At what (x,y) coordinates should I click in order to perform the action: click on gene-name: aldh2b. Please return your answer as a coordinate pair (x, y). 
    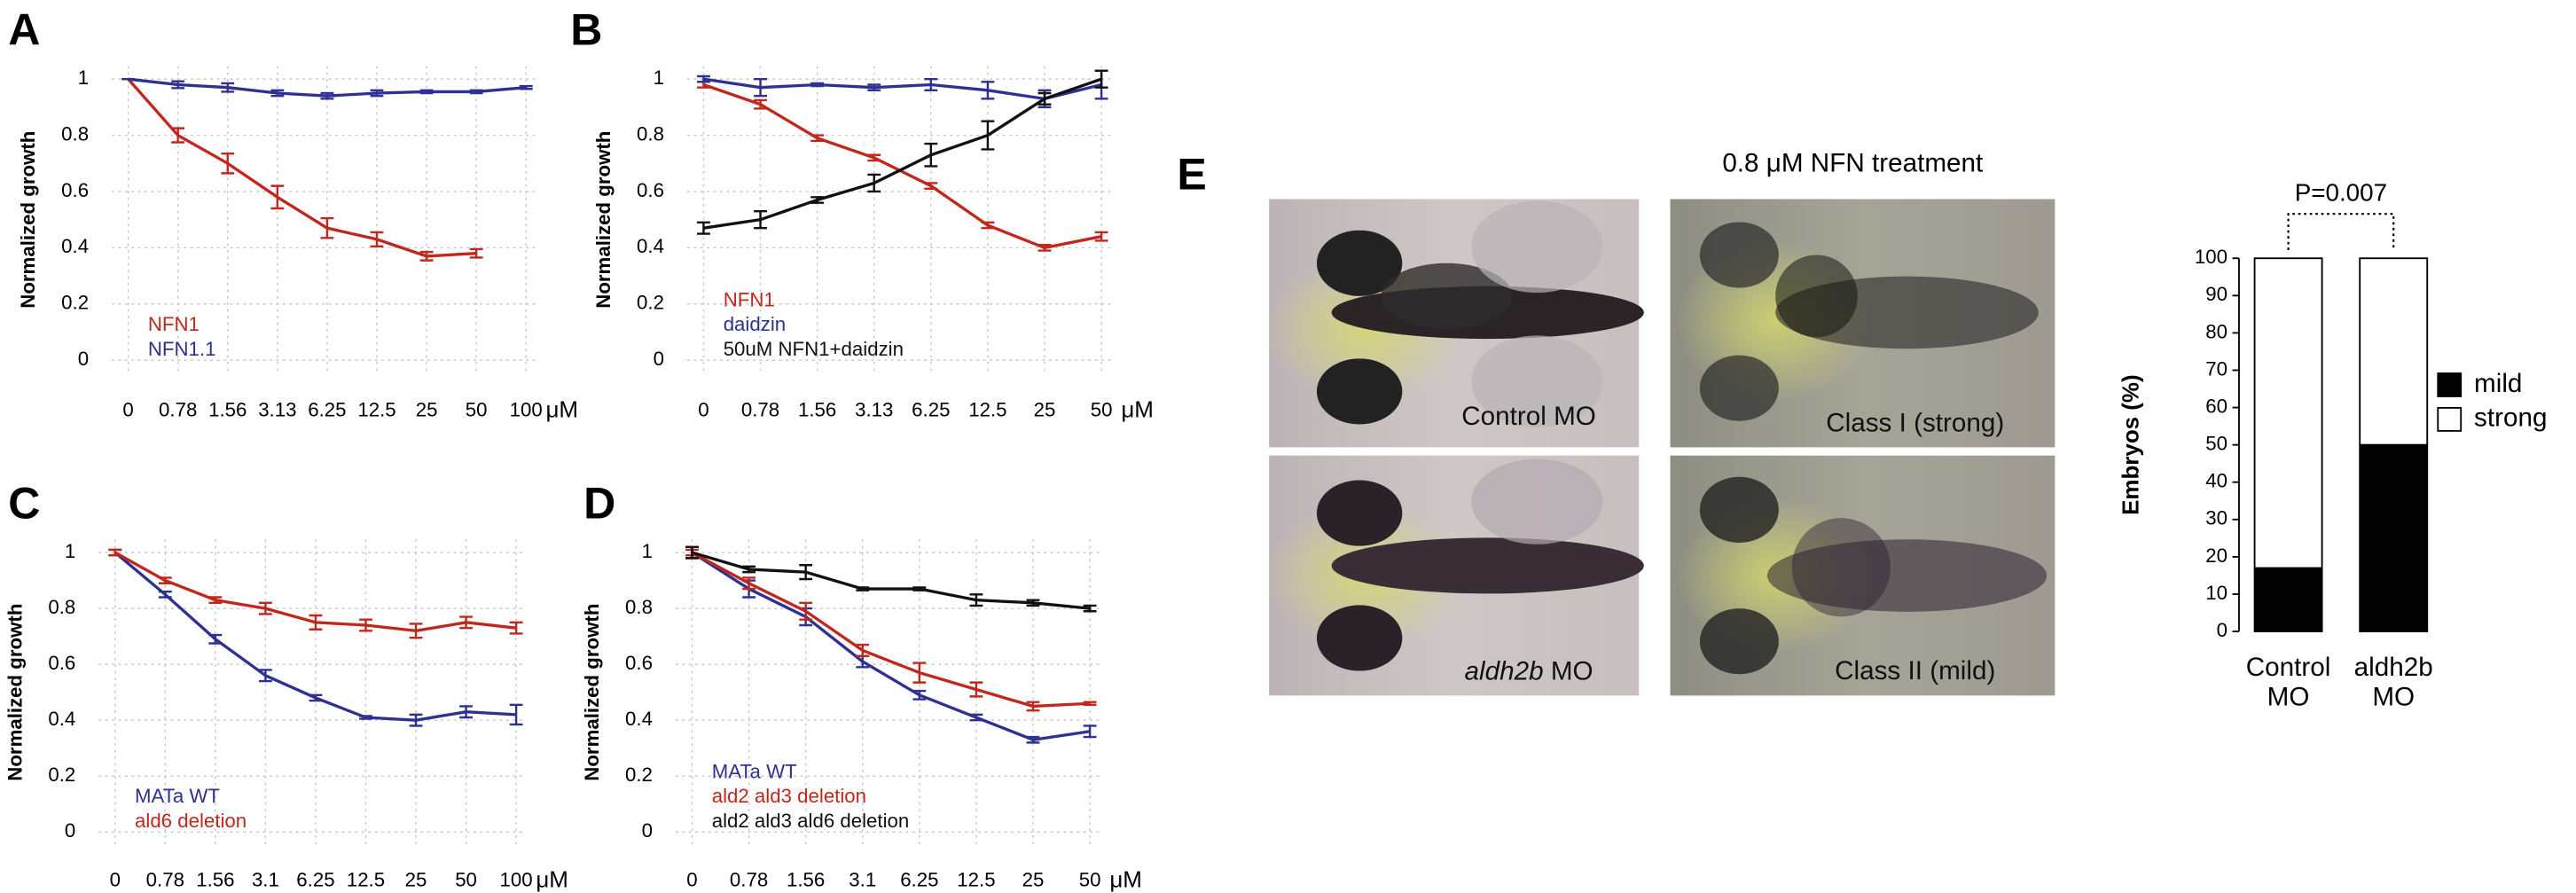
    Looking at the image, I should click on (1504, 670).